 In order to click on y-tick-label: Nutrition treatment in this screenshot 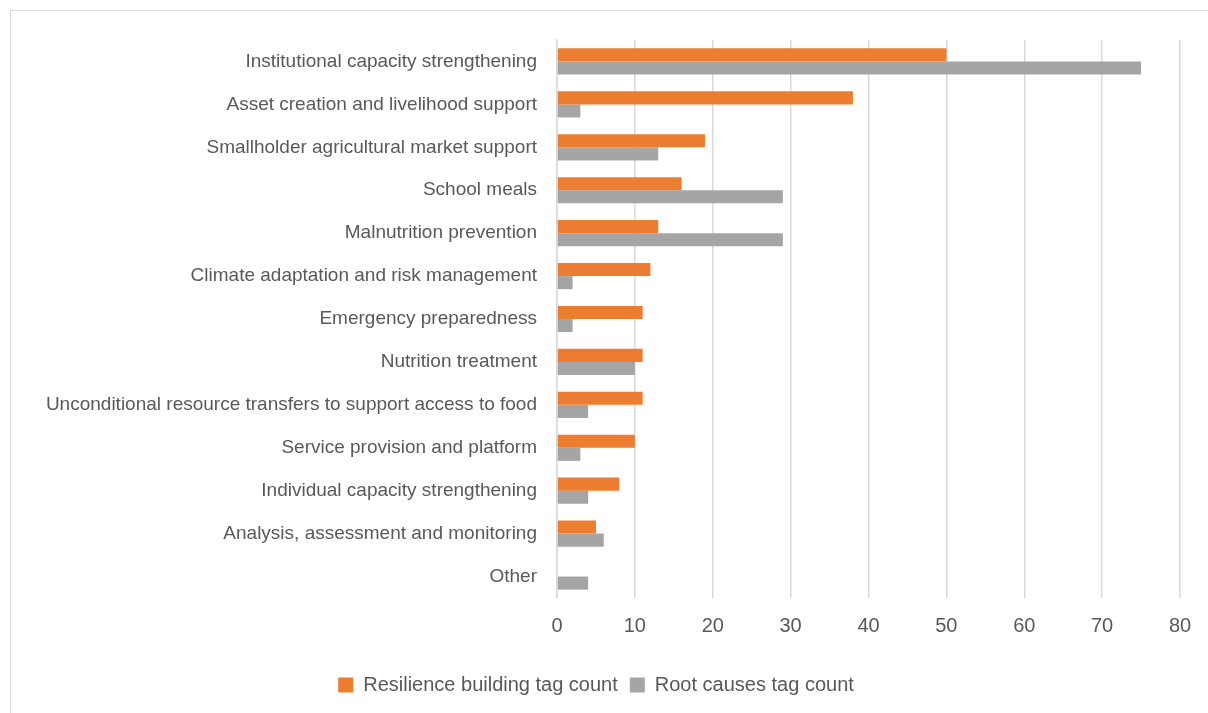, I will do `click(459, 361)`.